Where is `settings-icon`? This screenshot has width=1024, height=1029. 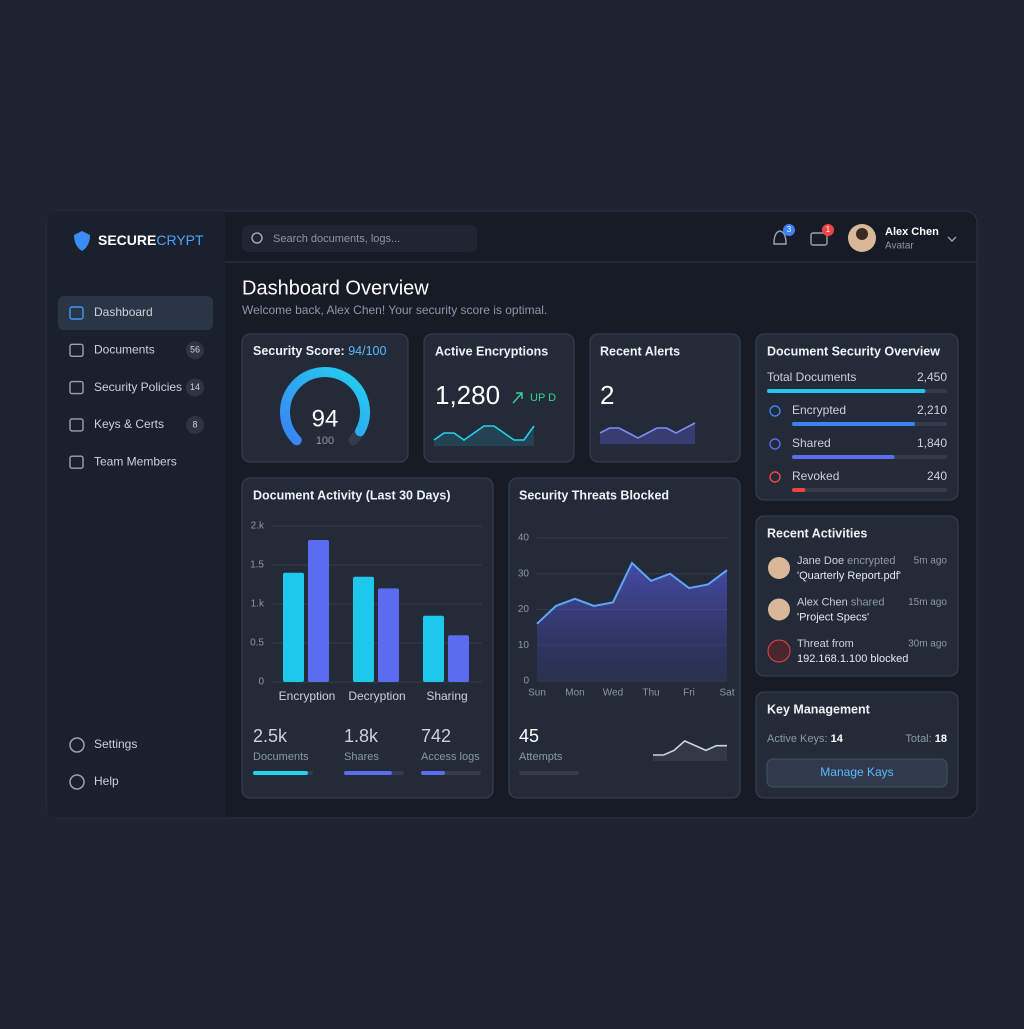 settings-icon is located at coordinates (77, 745).